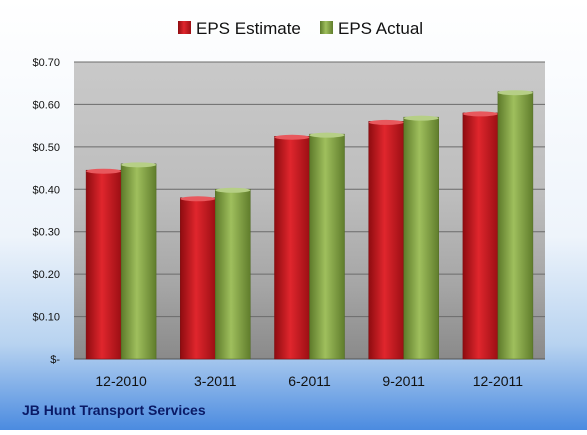 This screenshot has width=587, height=435. I want to click on x-tick-label: 6-2011, so click(309, 381).